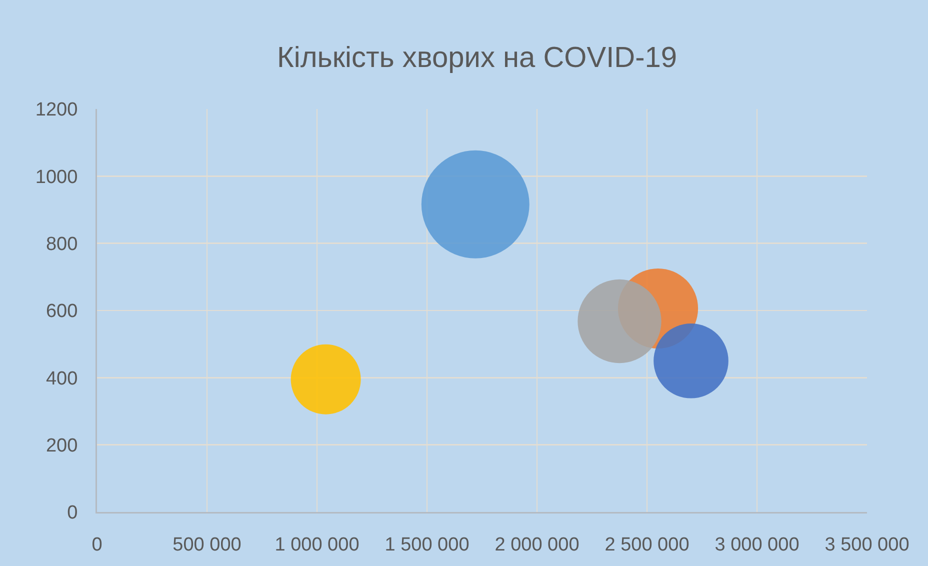 The image size is (928, 566). I want to click on x-tick-label: 1 500 000, so click(427, 545).